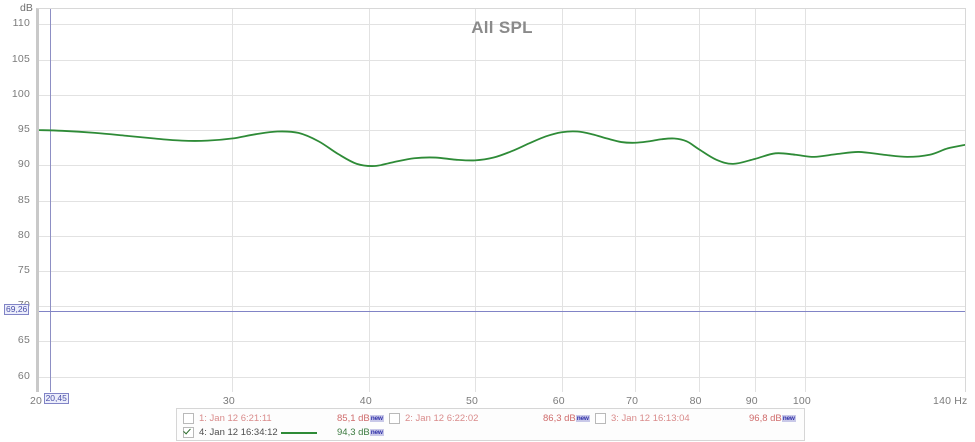  Describe the element at coordinates (582, 418) in the screenshot. I see `new-badge-2: new` at that location.